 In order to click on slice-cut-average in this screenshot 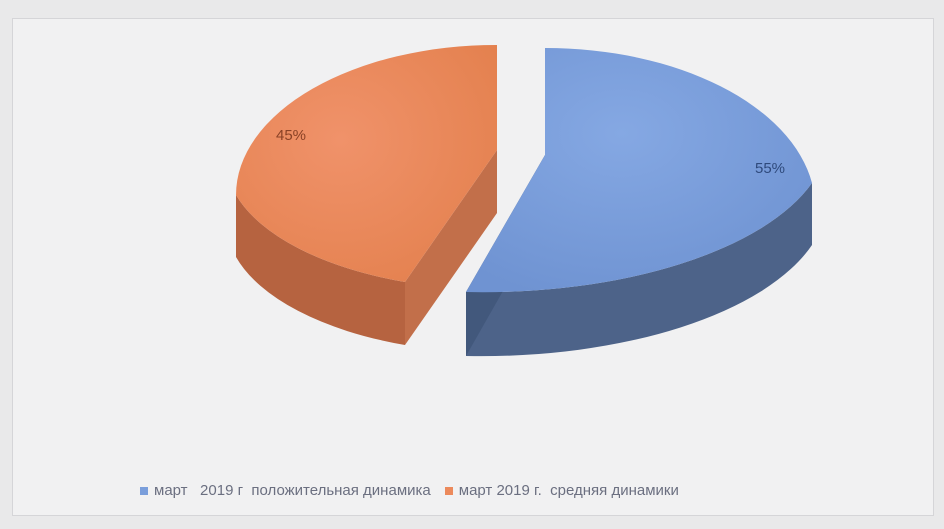, I will do `click(451, 247)`.